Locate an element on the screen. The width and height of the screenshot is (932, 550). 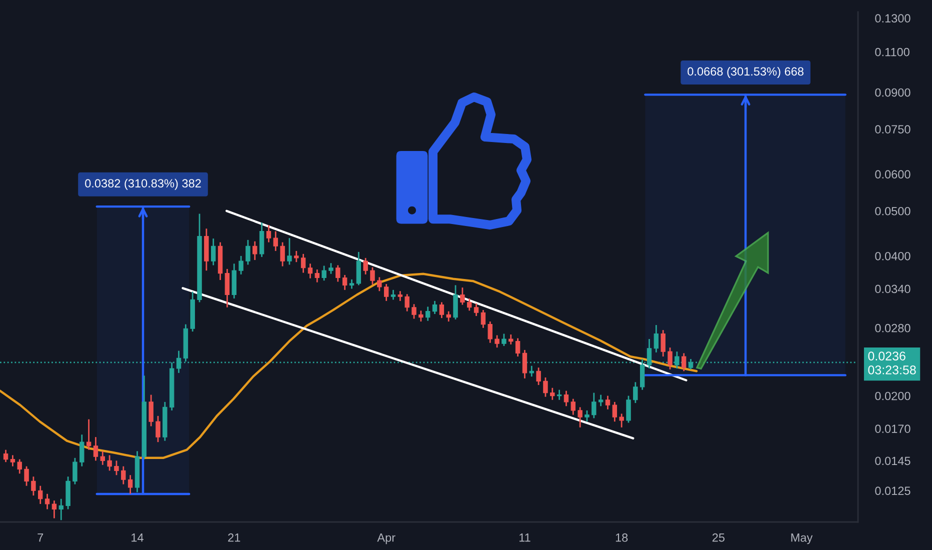
y-tick-label: 0.0200 is located at coordinates (892, 396).